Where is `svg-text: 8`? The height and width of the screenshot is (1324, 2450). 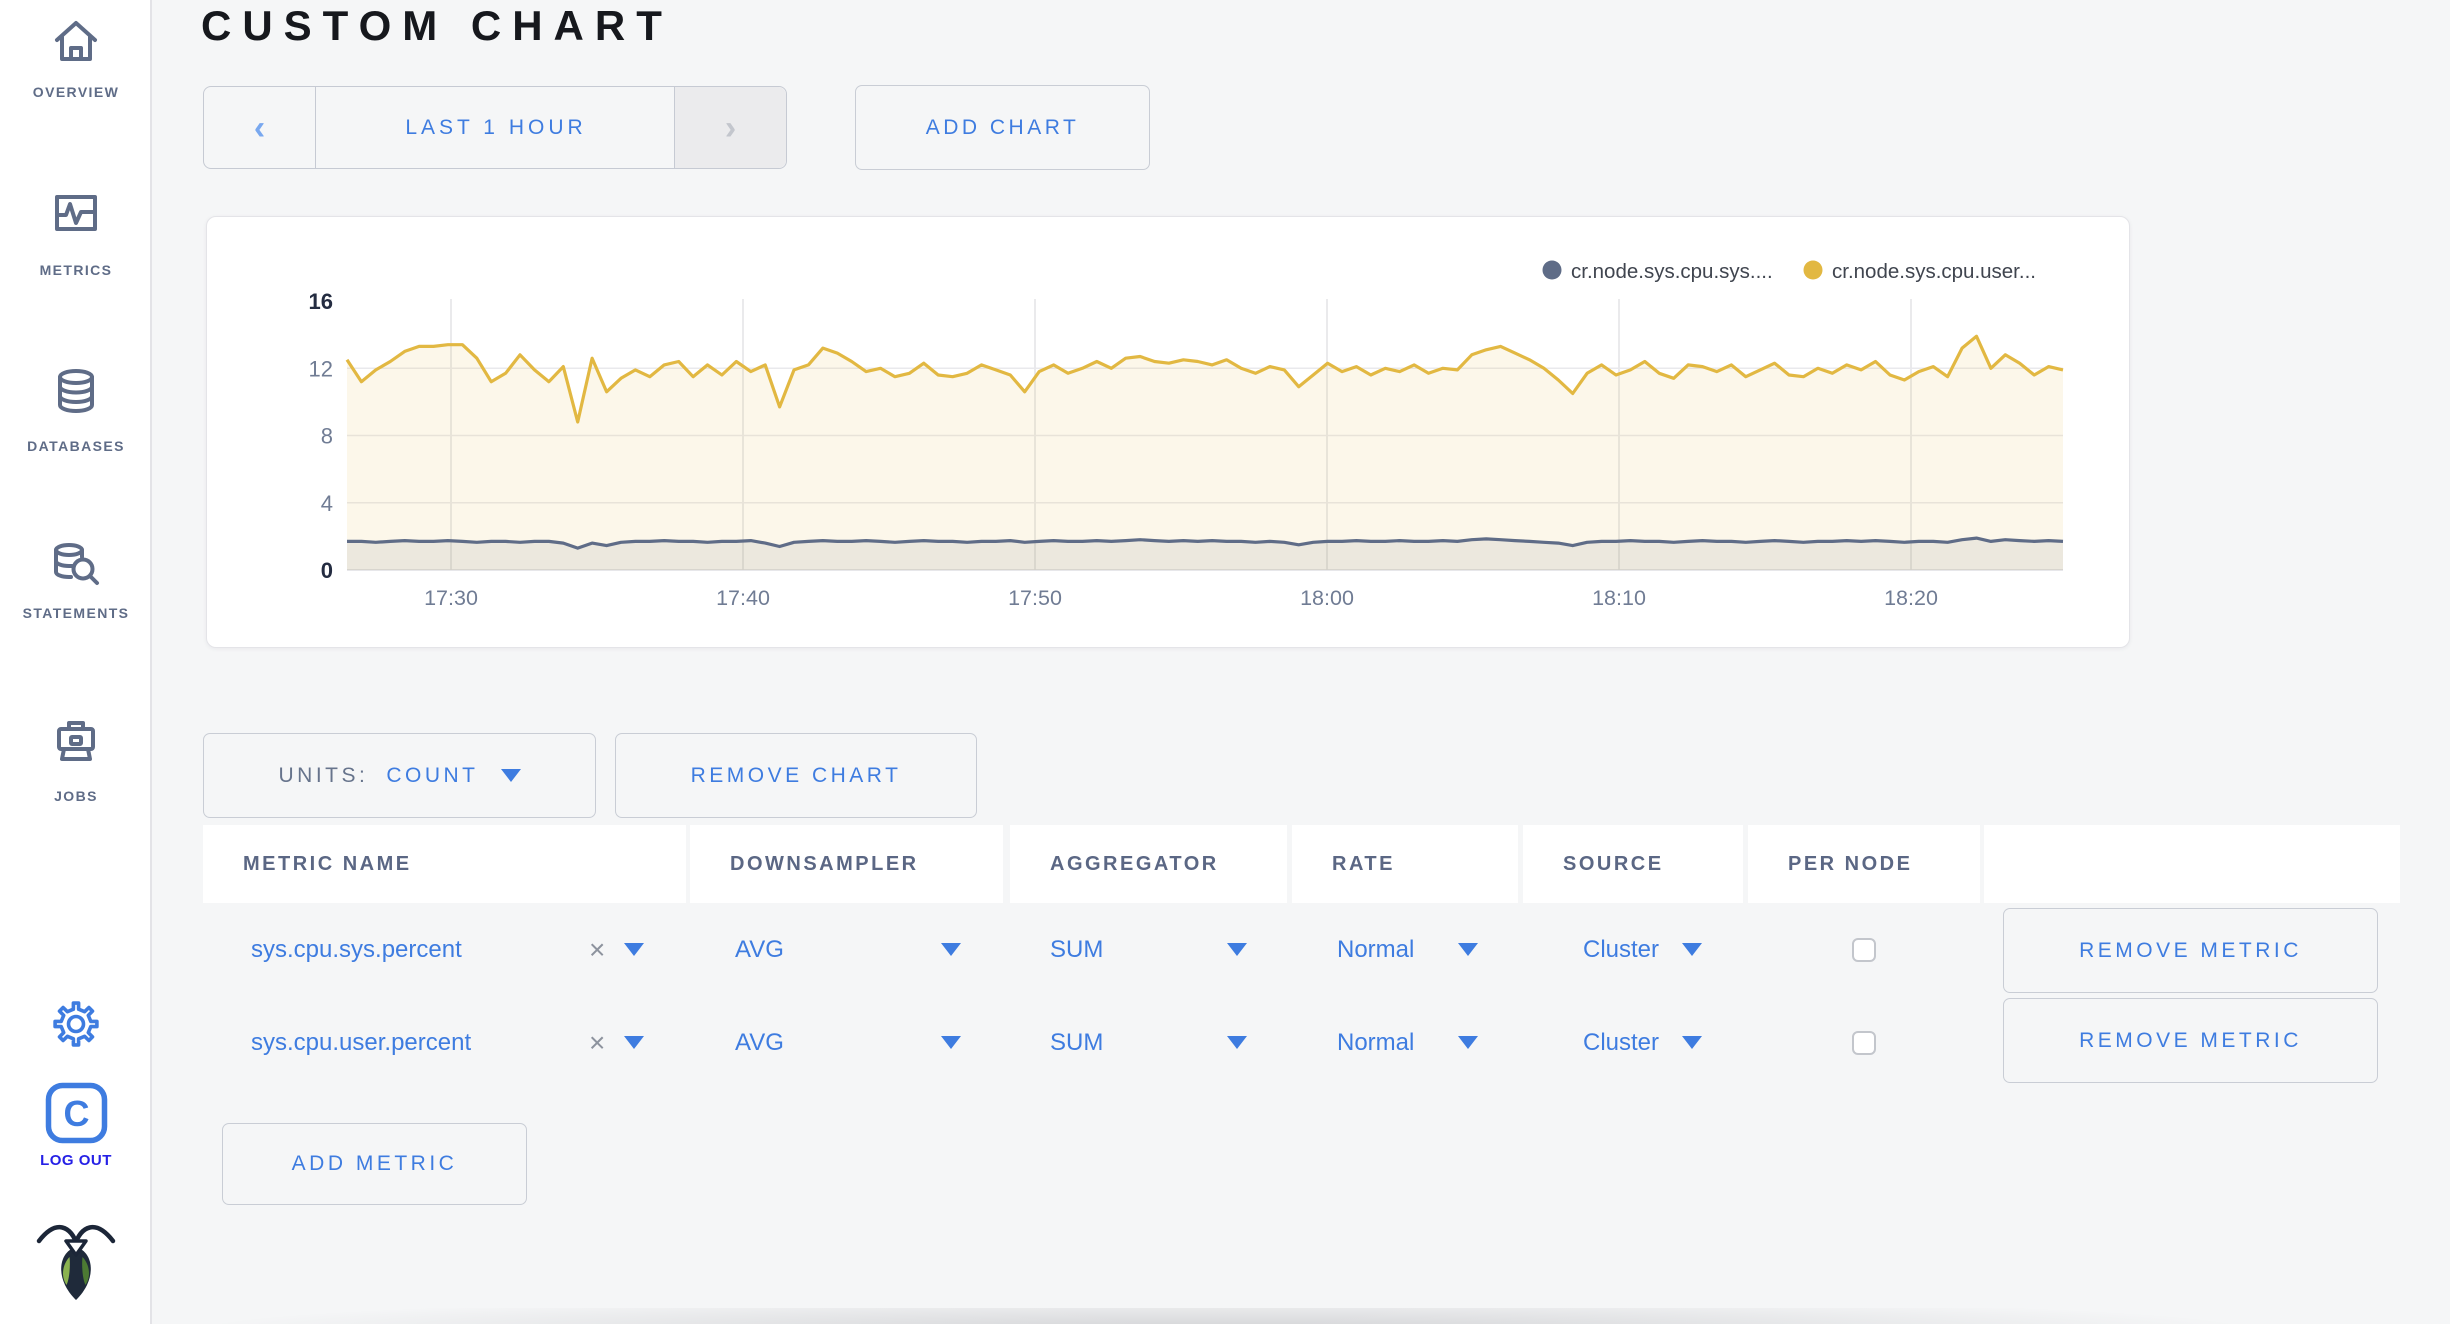
svg-text: 8 is located at coordinates (327, 436).